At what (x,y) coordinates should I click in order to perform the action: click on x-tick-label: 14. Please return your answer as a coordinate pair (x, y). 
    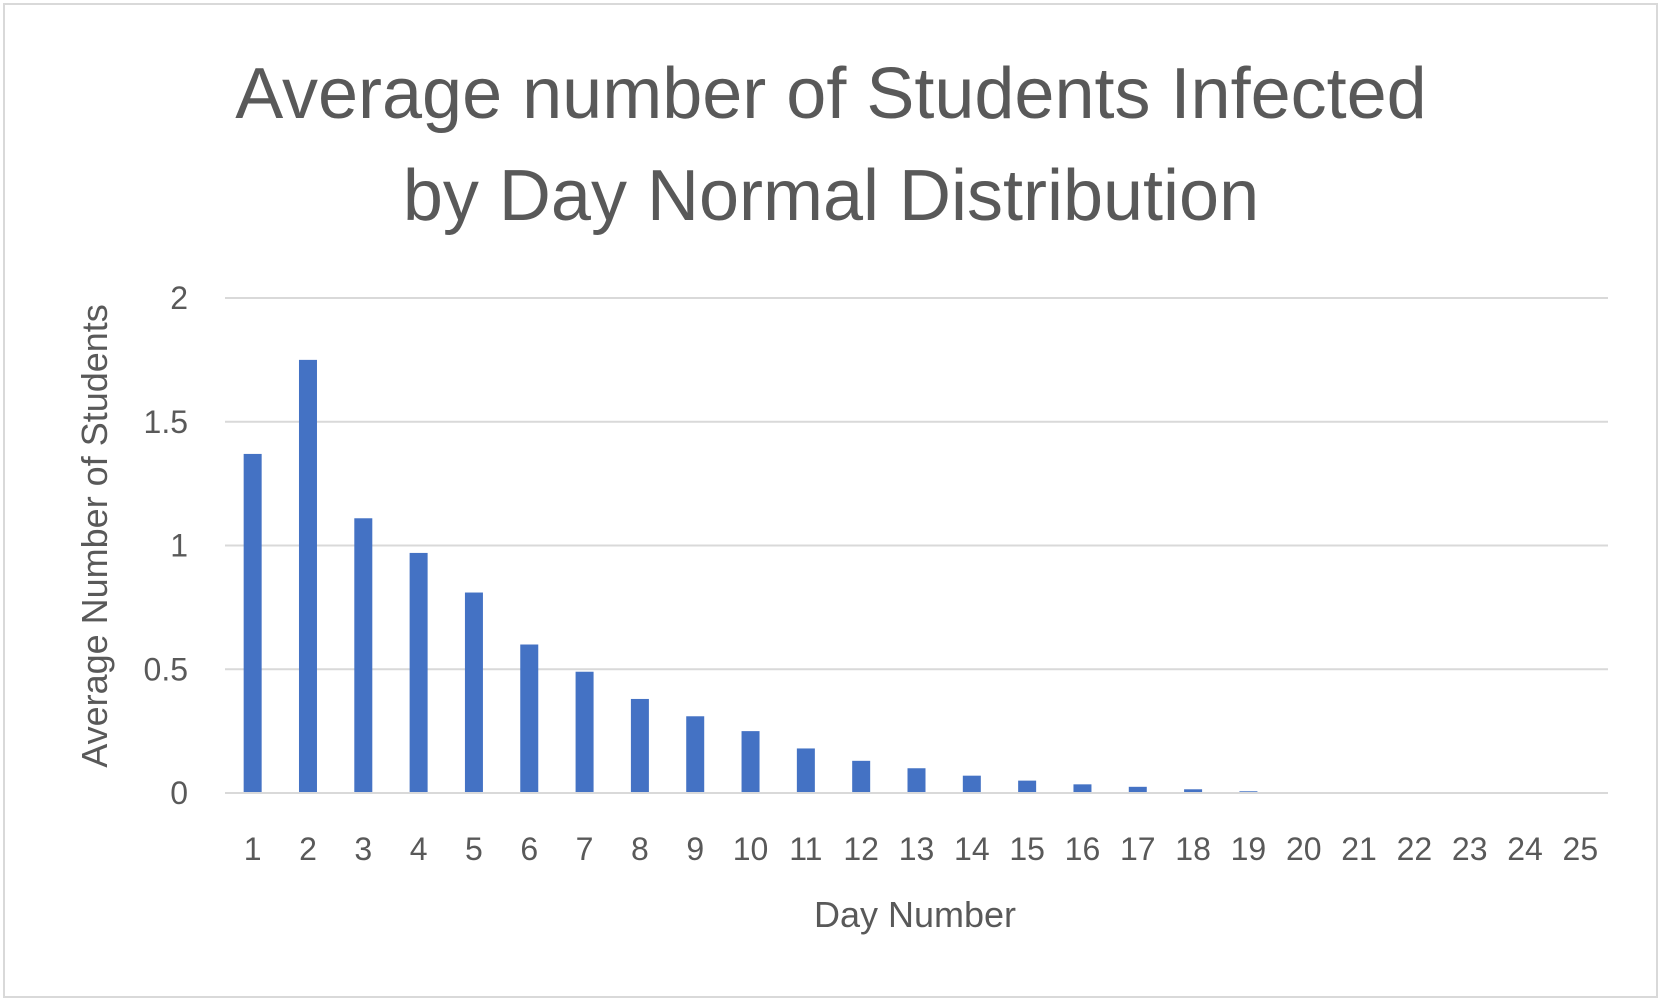
    Looking at the image, I should click on (972, 849).